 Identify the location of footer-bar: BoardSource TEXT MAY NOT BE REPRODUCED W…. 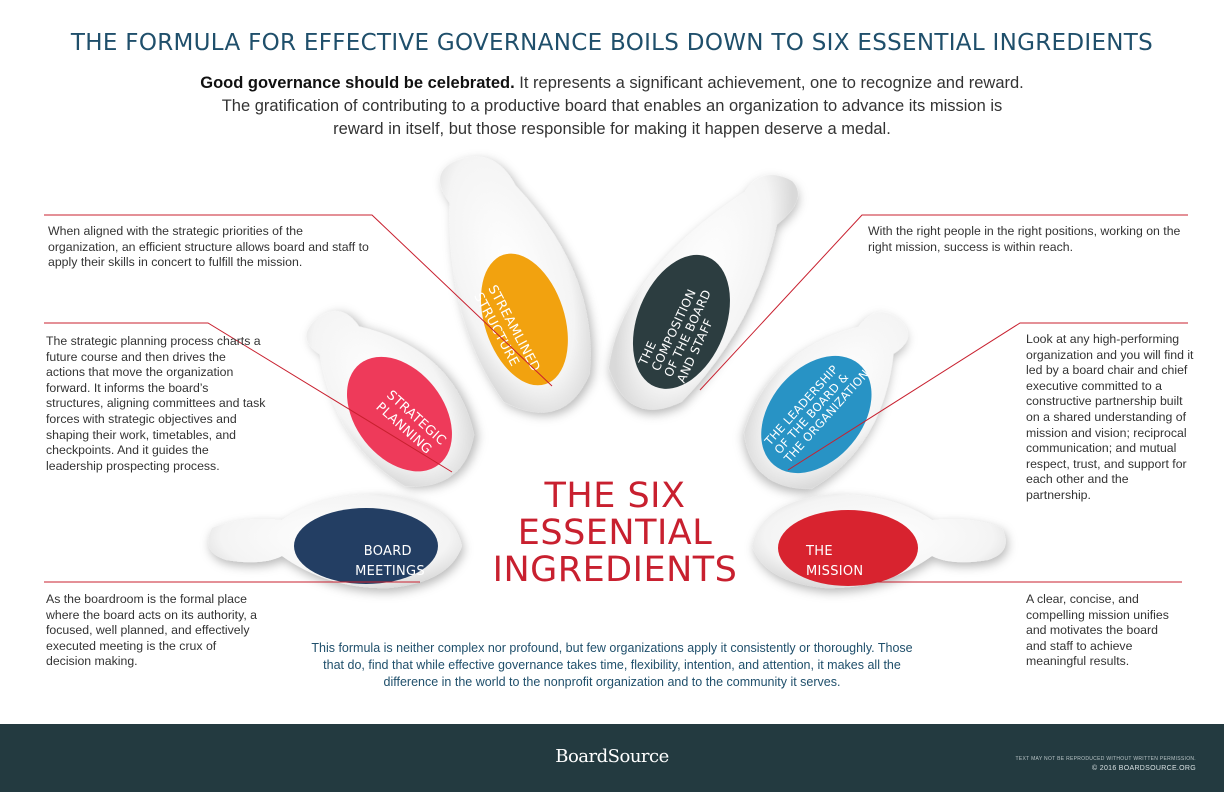
(612, 758).